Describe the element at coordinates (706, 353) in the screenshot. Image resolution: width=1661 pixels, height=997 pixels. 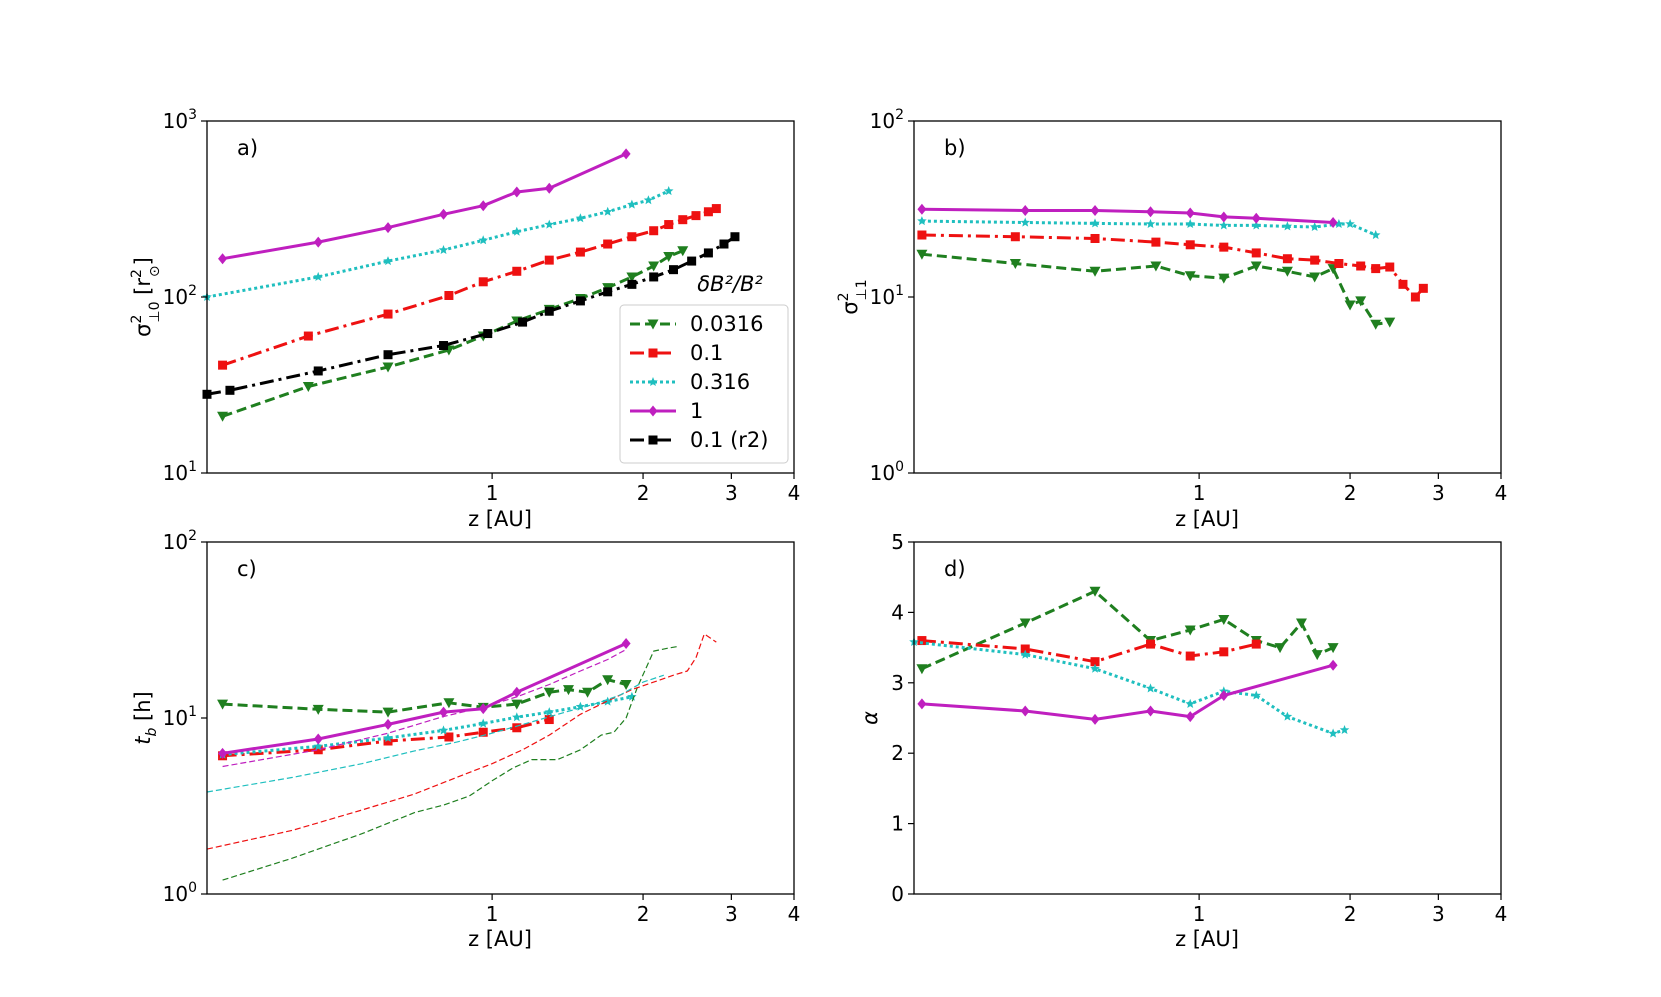
I see `legend-entry-1: 0.1` at that location.